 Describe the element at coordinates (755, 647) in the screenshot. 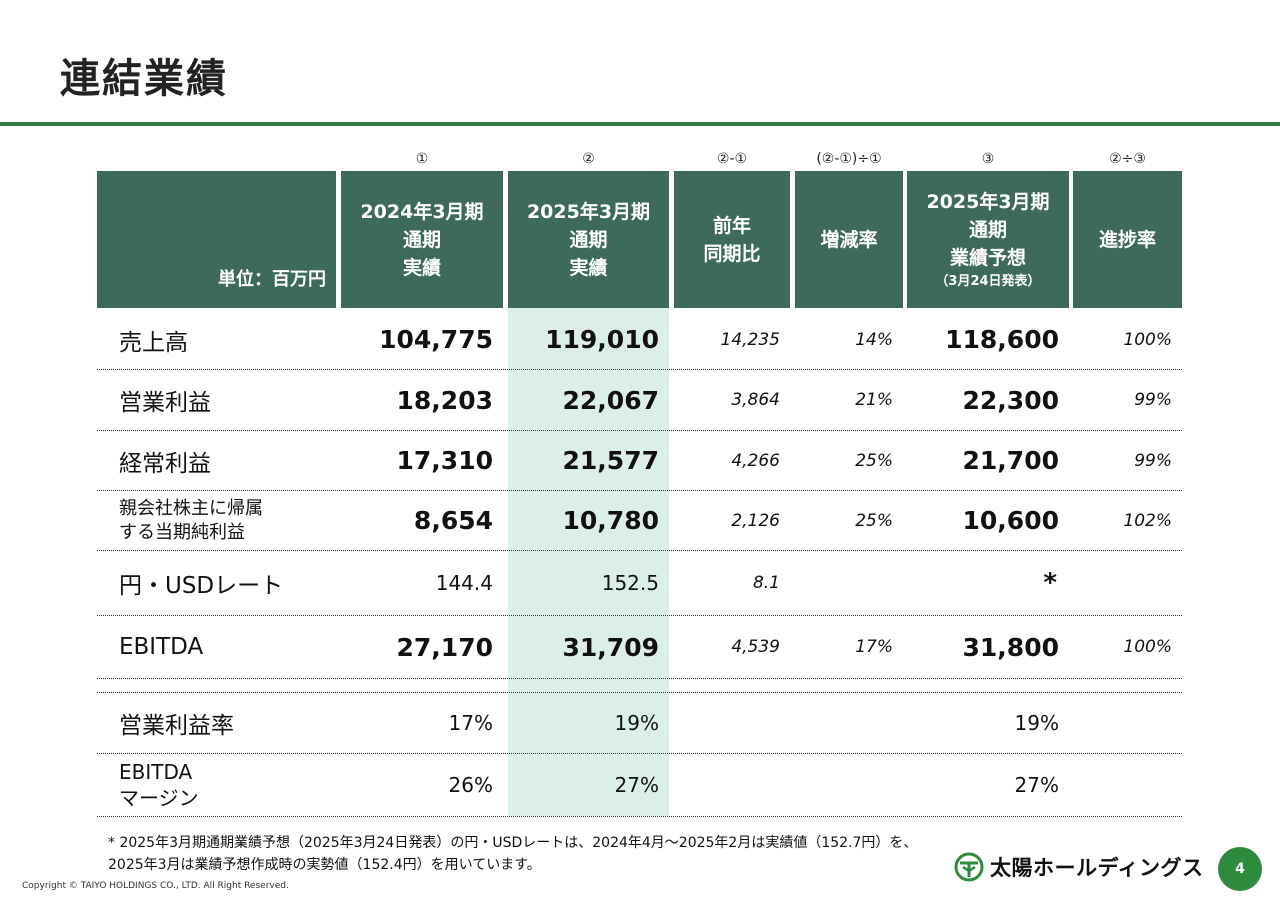

I see `cell-yoy: 4,539` at that location.